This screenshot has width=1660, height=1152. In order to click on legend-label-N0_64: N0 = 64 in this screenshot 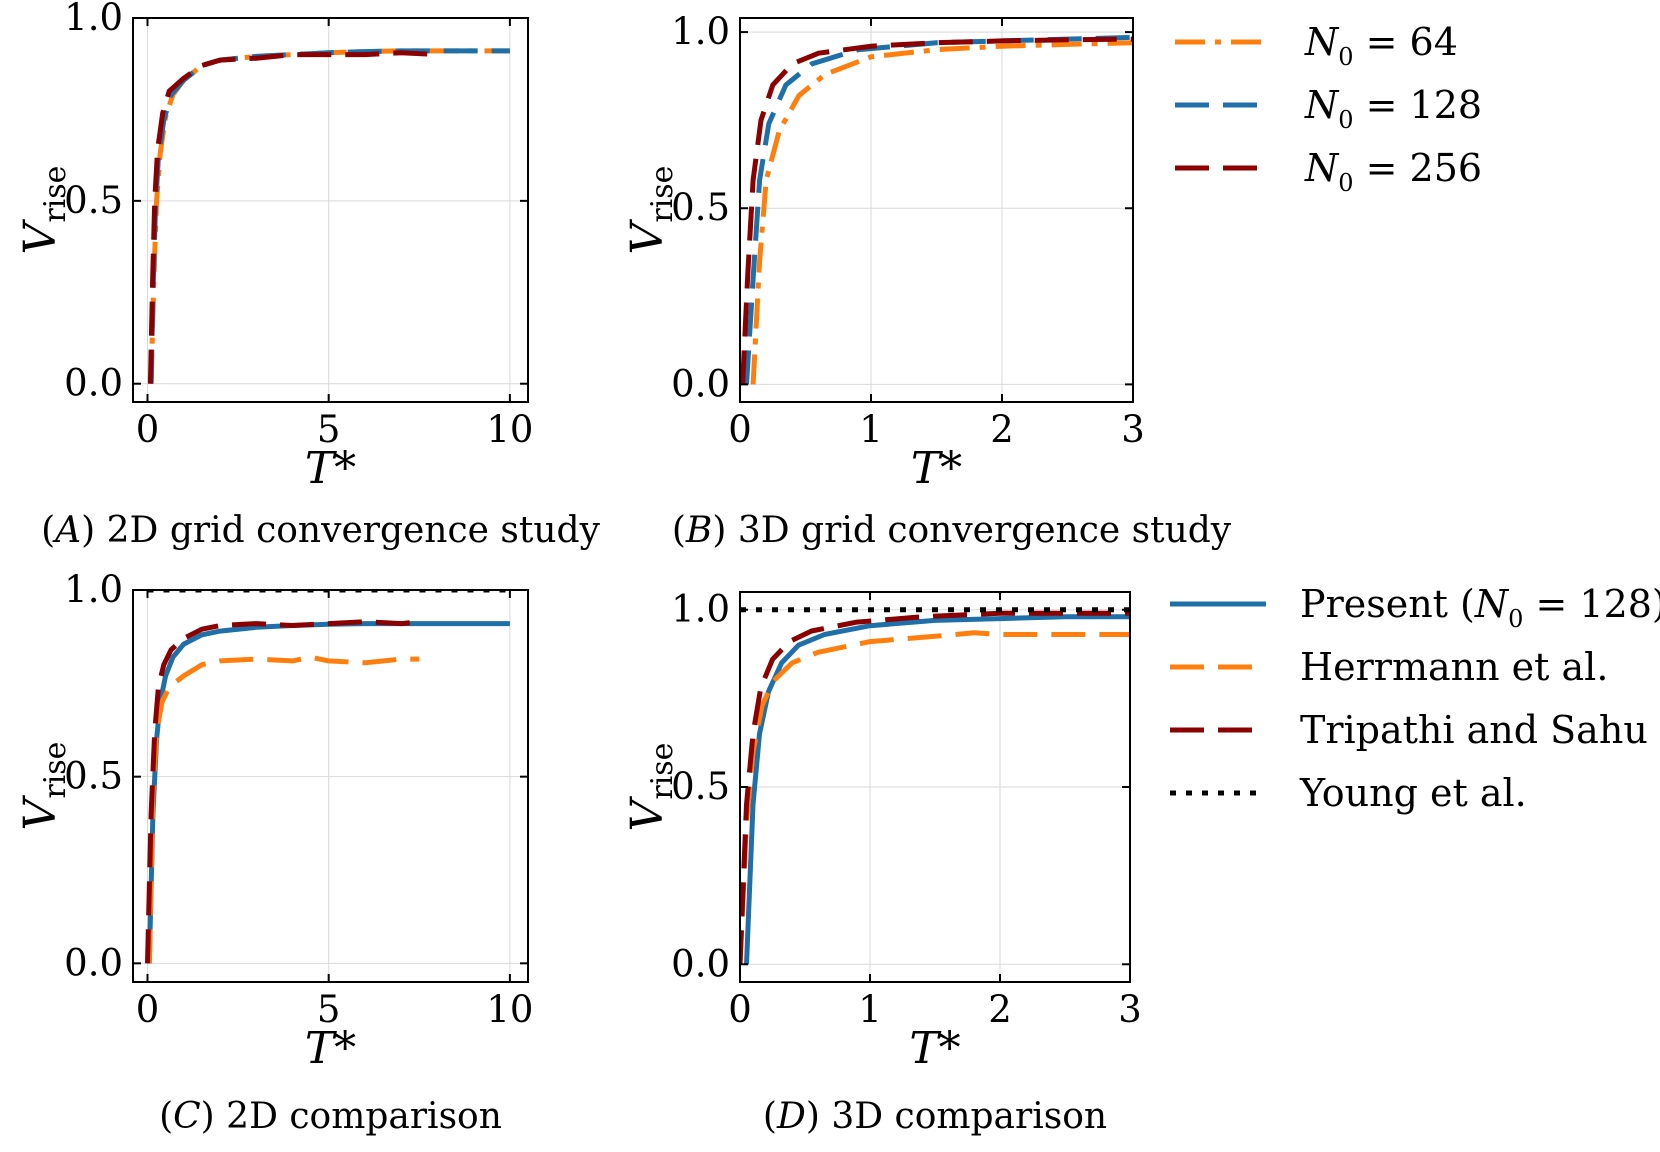, I will do `click(1381, 45)`.